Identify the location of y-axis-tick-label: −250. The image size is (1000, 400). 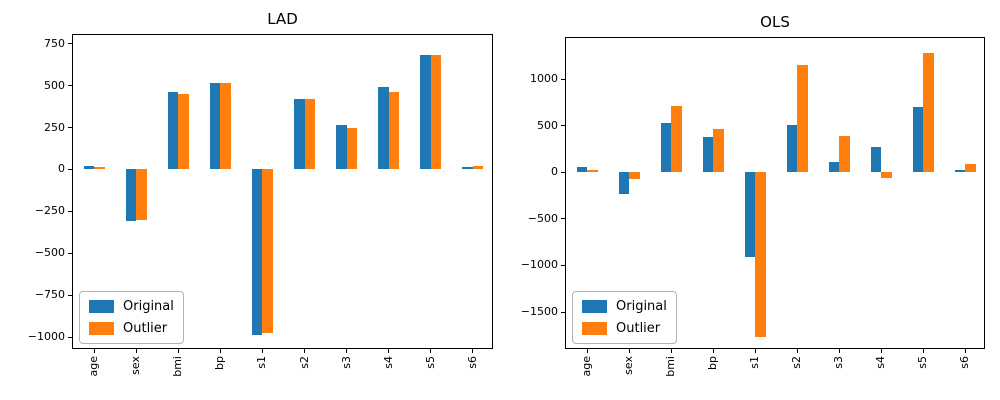
(49, 211).